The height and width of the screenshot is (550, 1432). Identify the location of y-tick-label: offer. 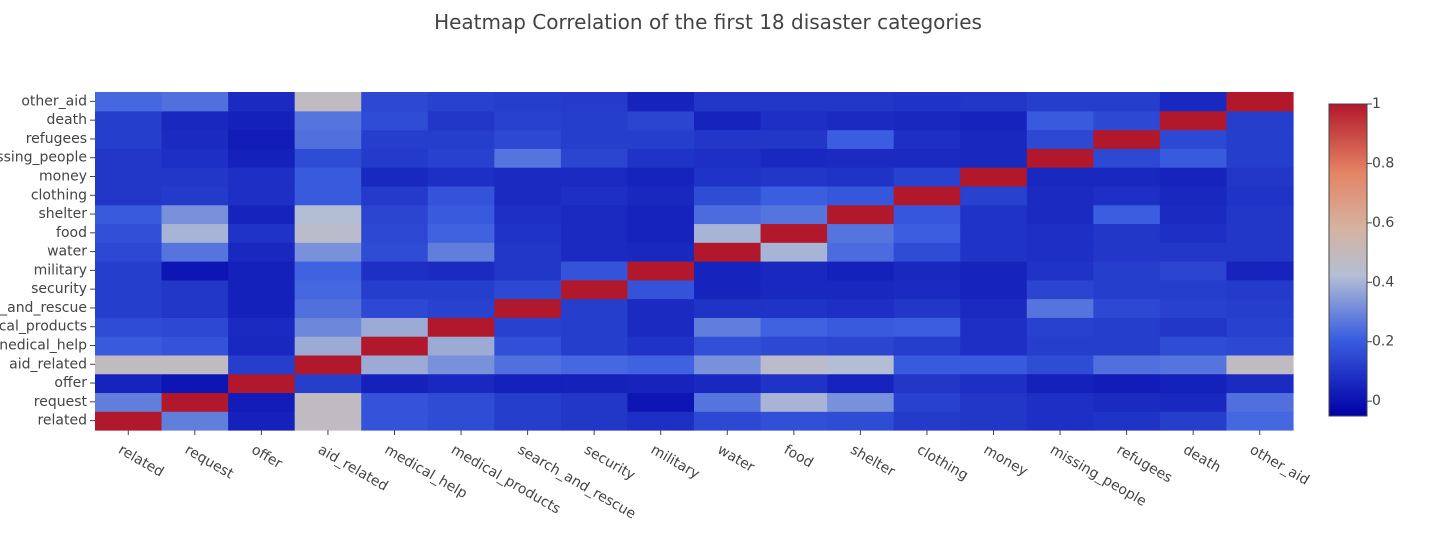
(70, 383).